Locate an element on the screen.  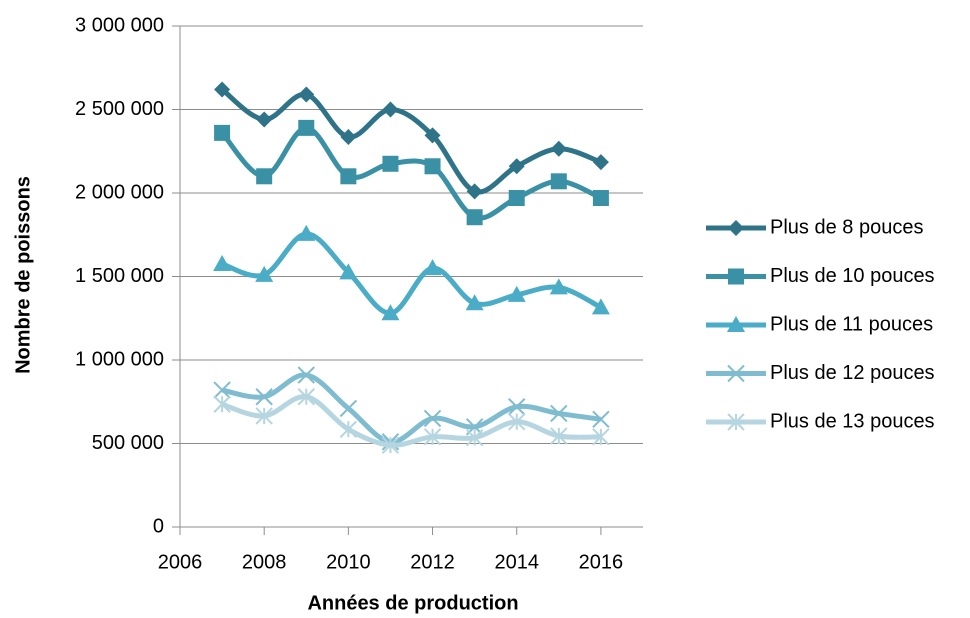
y-tick-label: 500 000 is located at coordinates (128, 443).